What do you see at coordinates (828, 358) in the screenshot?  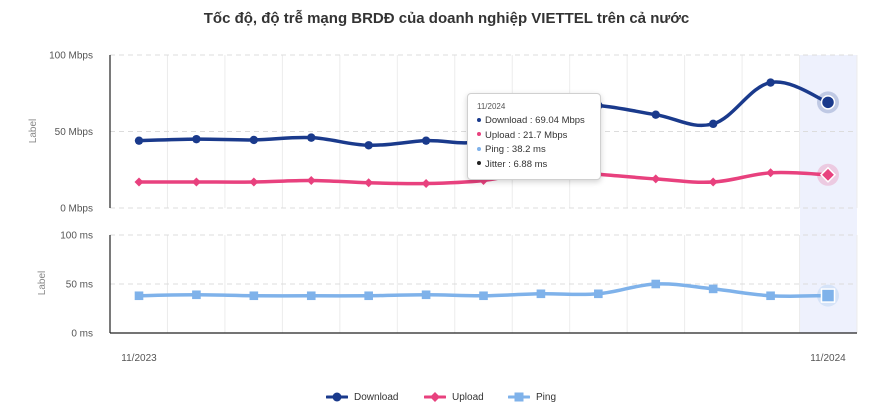 I see `x-tick-label: 11/2024` at bounding box center [828, 358].